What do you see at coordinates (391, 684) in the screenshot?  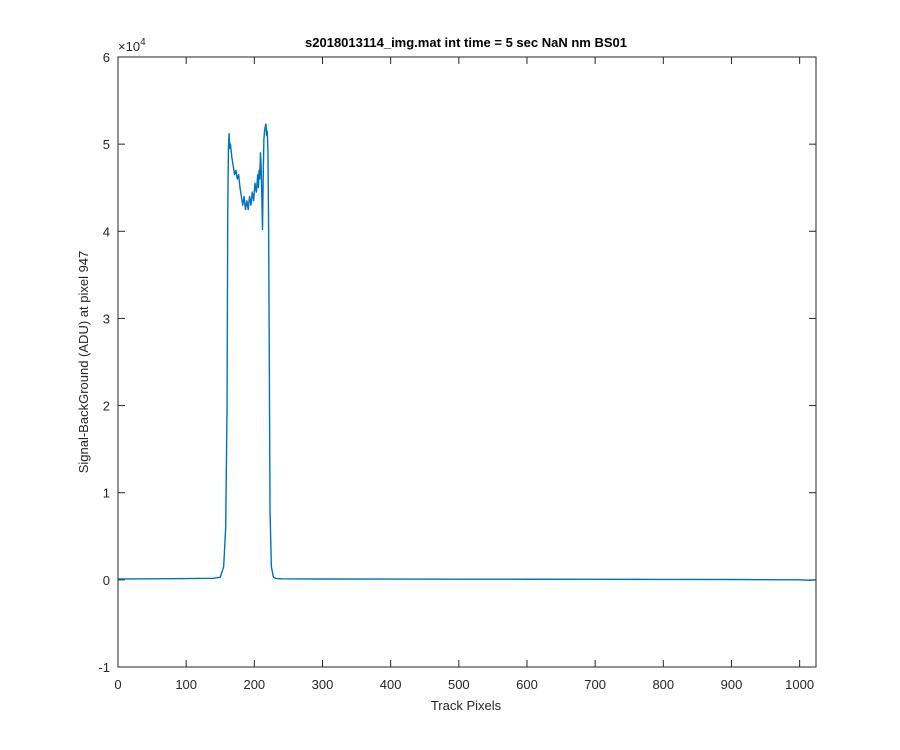 I see `x-tick-label: 400` at bounding box center [391, 684].